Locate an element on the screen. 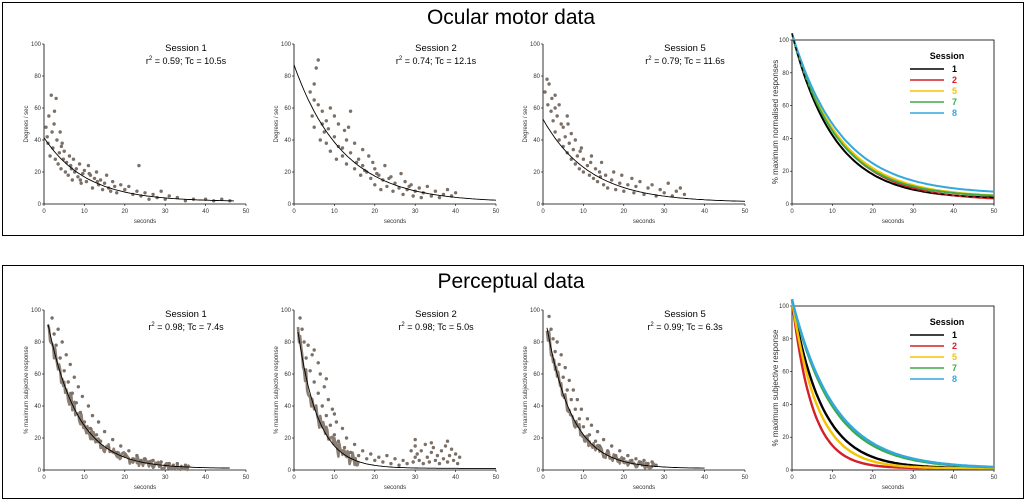 The image size is (1028, 501). legend-label-7: 7 is located at coordinates (954, 368).